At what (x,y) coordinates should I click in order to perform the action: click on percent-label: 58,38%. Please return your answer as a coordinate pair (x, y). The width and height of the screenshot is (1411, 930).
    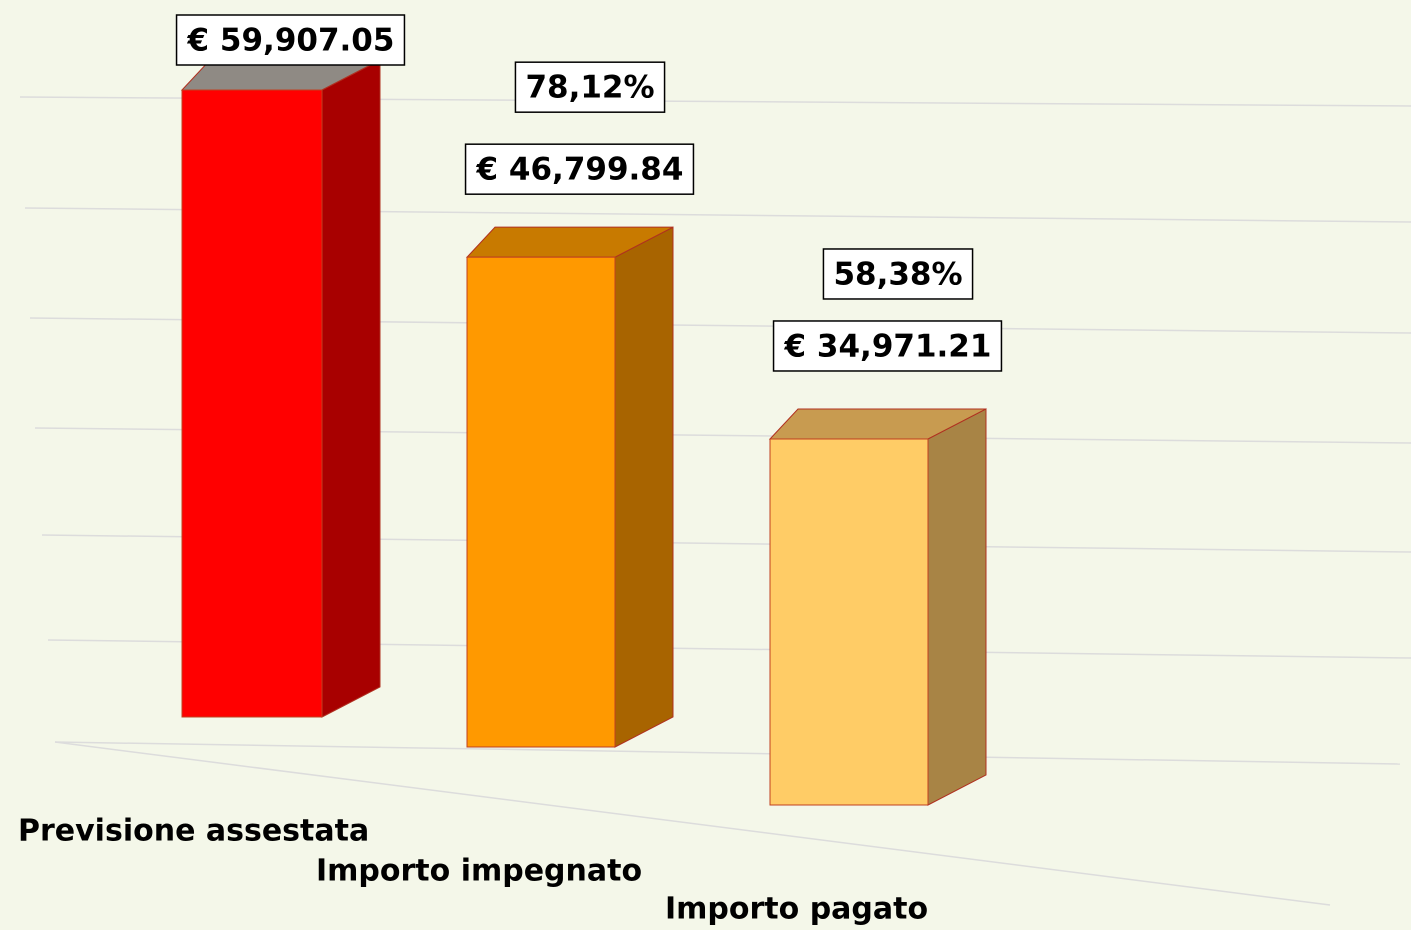
    Looking at the image, I should click on (897, 274).